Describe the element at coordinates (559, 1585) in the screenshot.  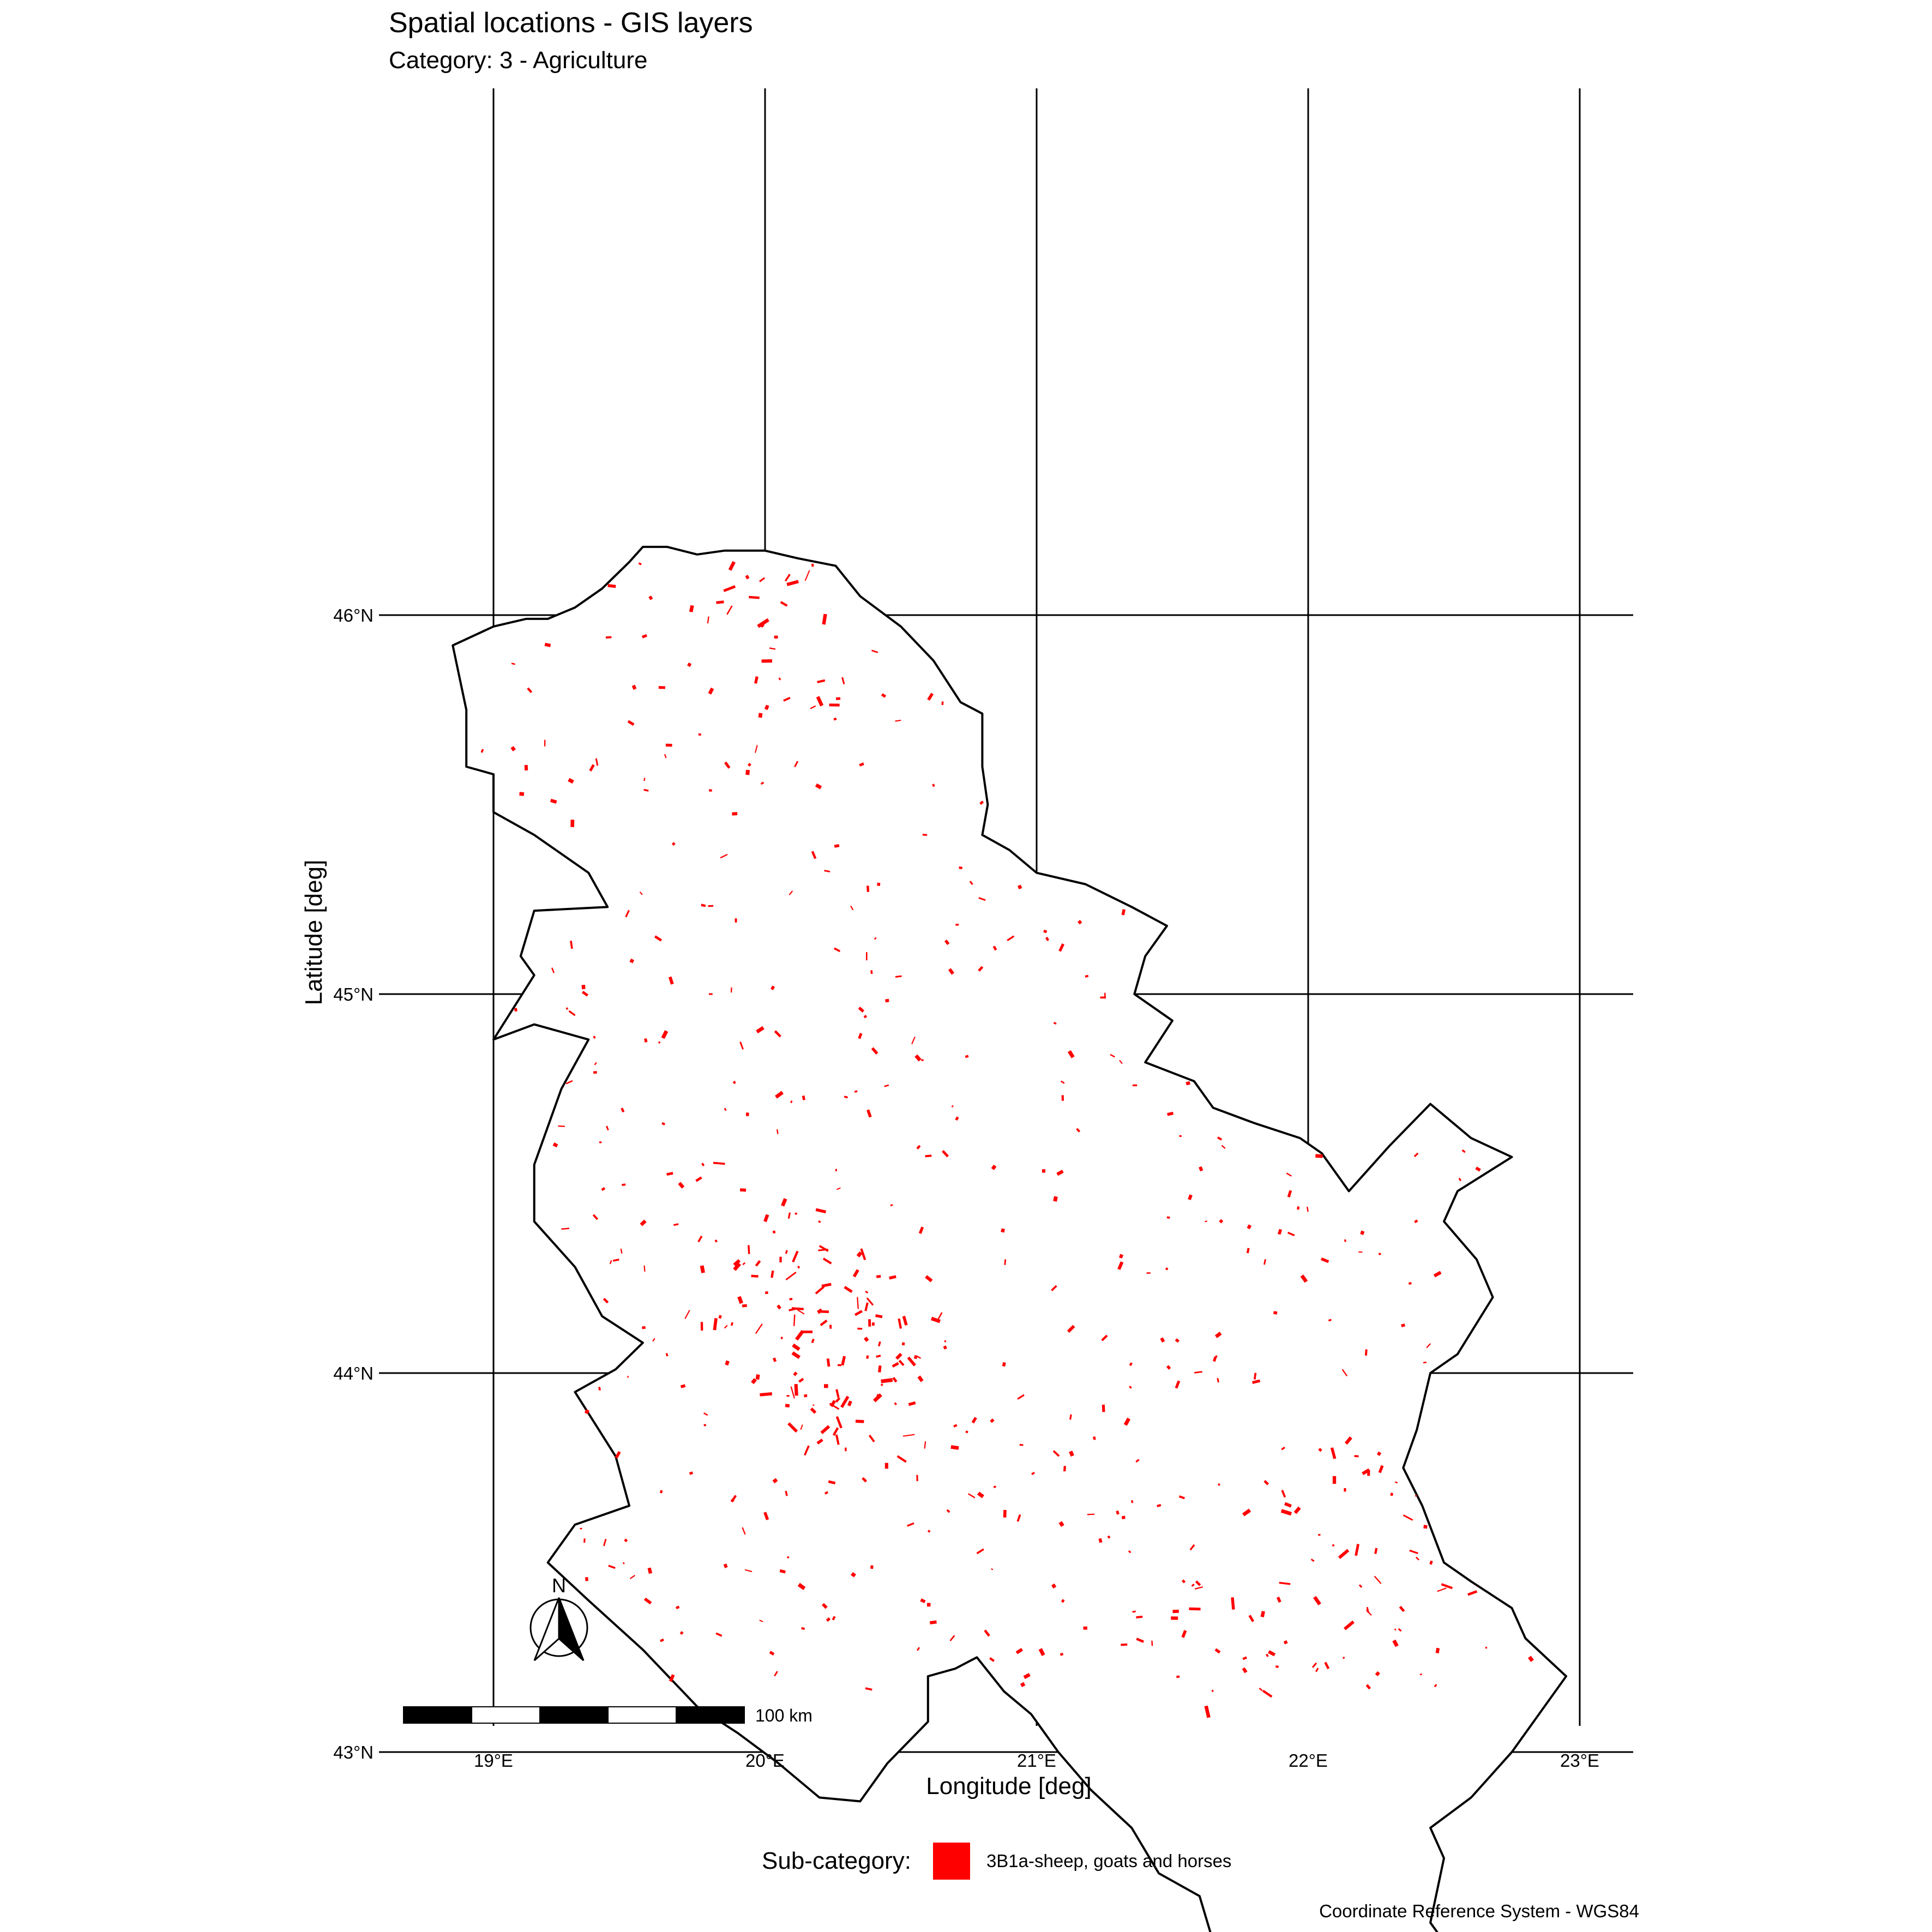
I see `north-arrow-label: N` at that location.